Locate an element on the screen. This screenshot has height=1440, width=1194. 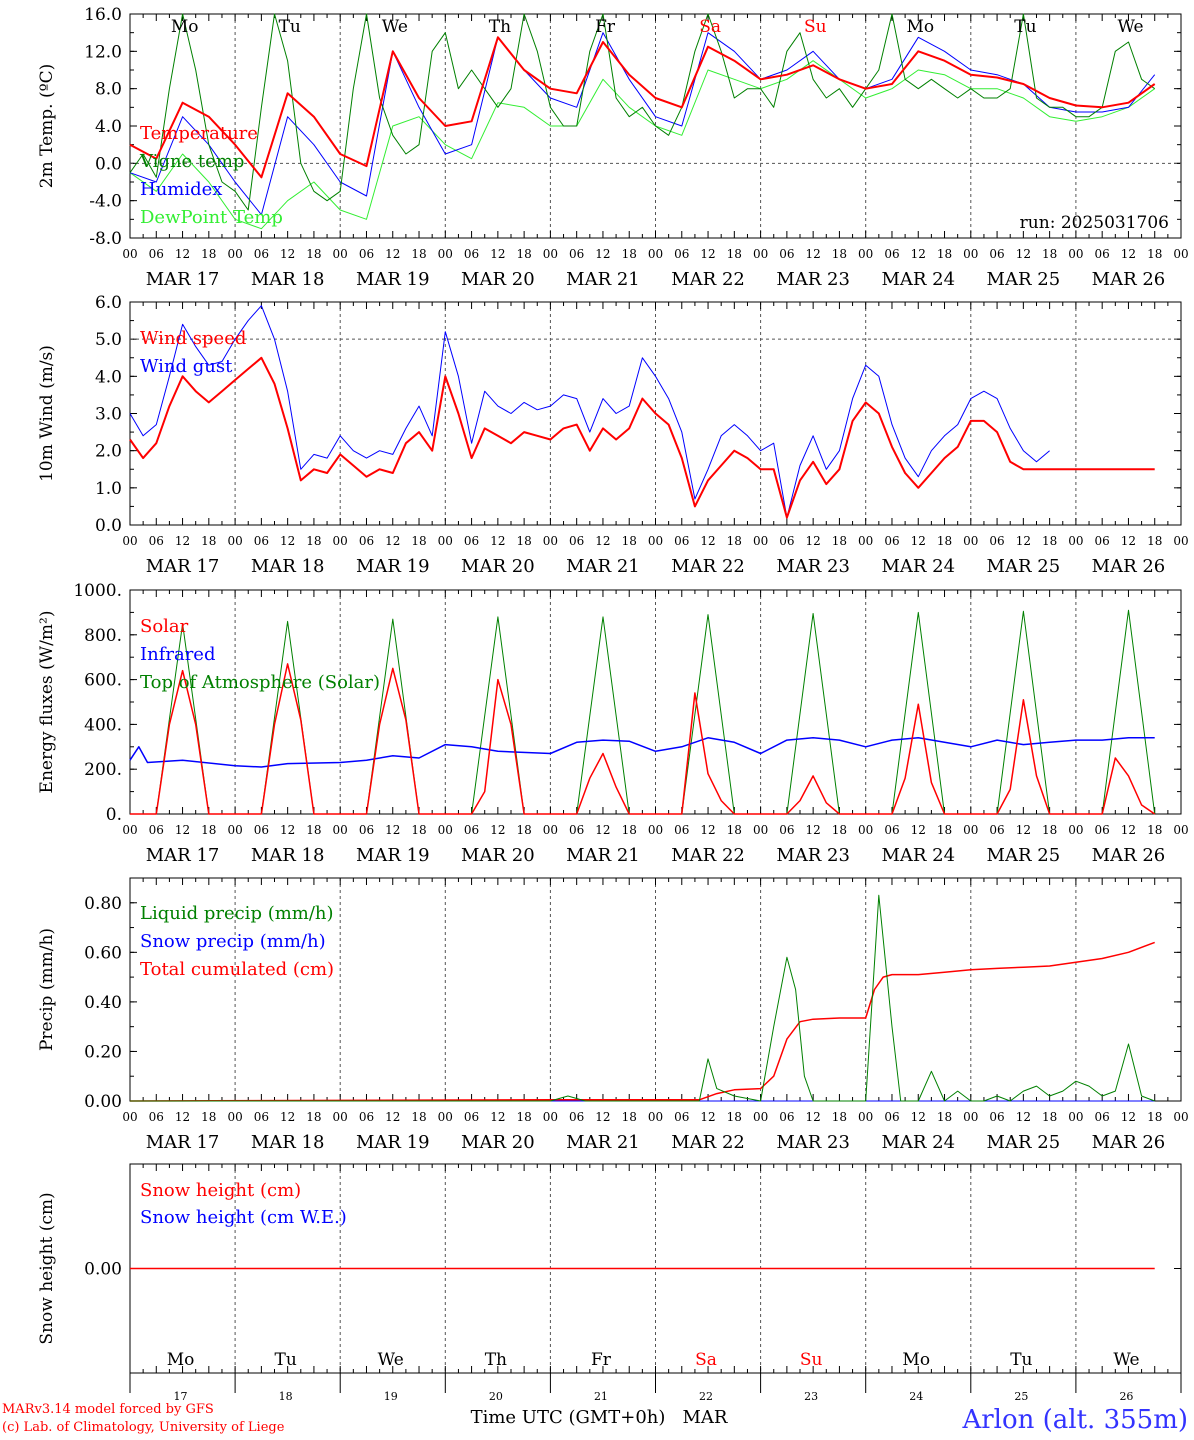
day-number-label: 19 is located at coordinates (391, 1396).